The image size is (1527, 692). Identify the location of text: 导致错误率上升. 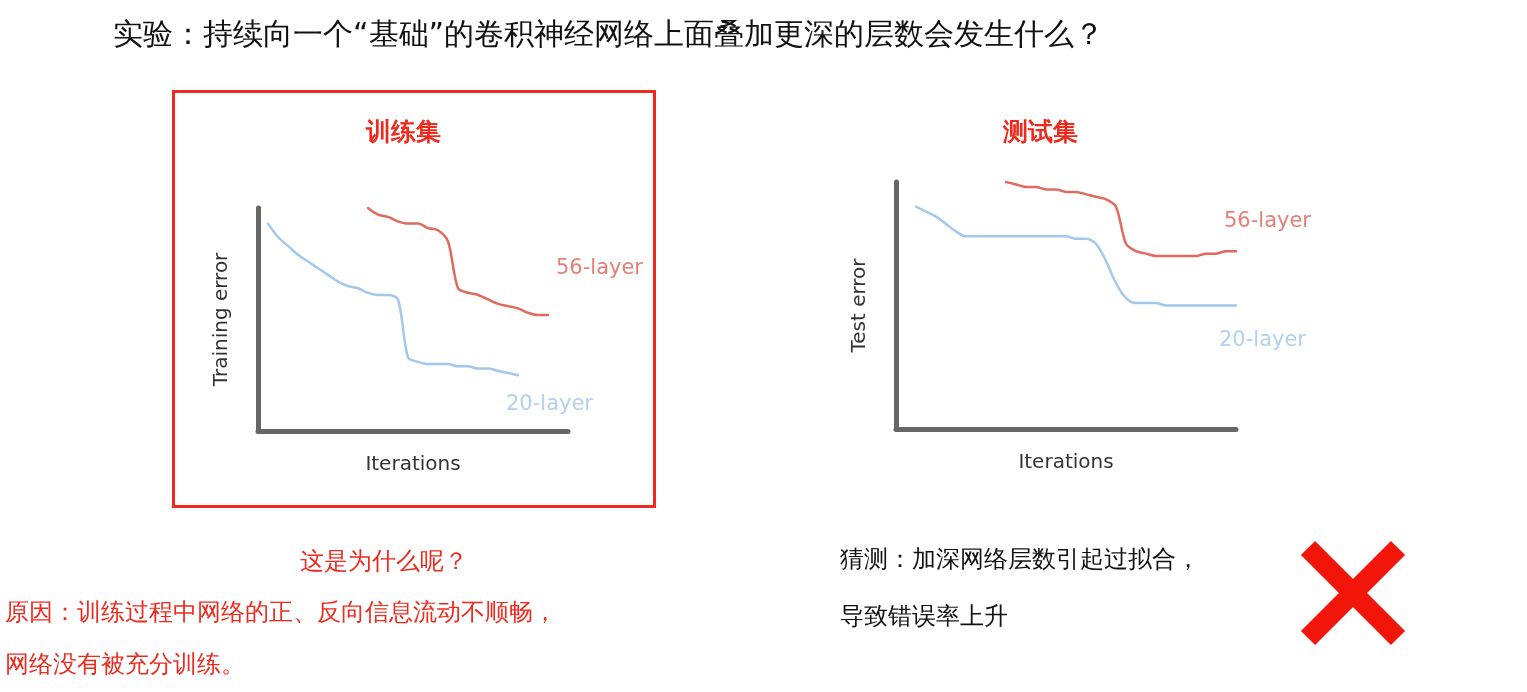
(924, 616).